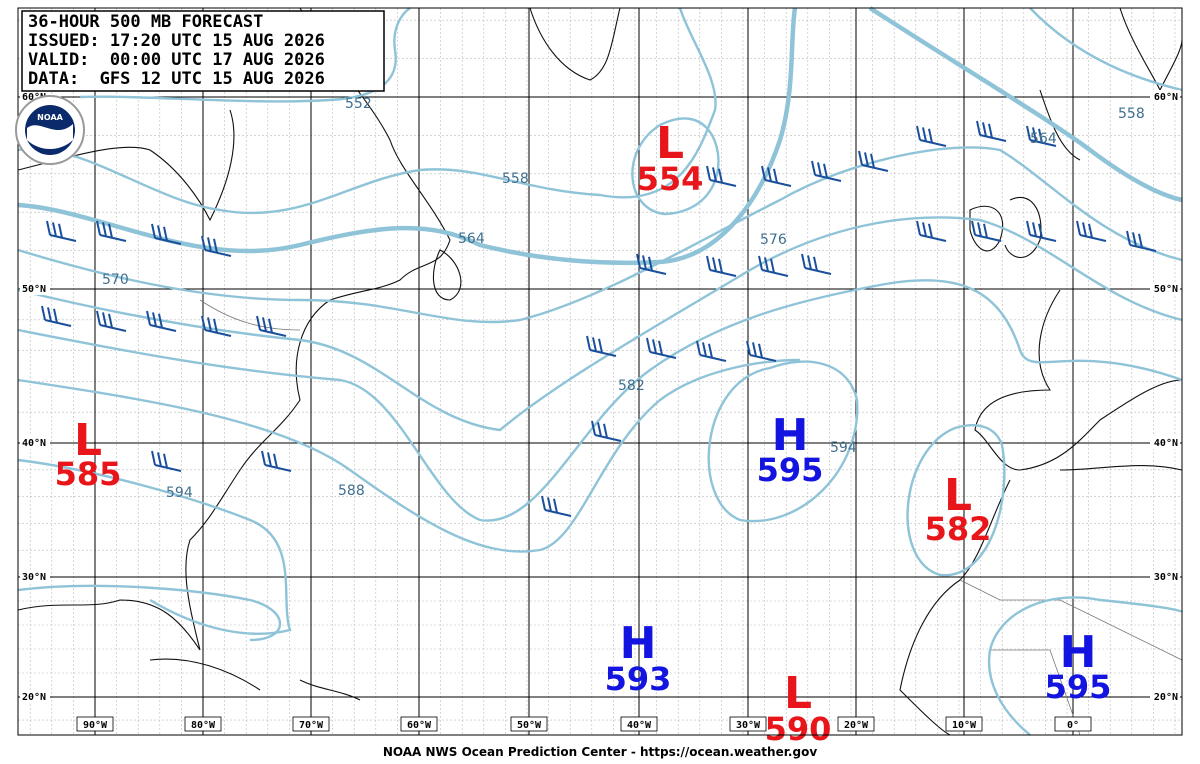 This screenshot has width=1200, height=764. I want to click on header-line: 36-HOUR 500 MB FORECAST, so click(145, 22).